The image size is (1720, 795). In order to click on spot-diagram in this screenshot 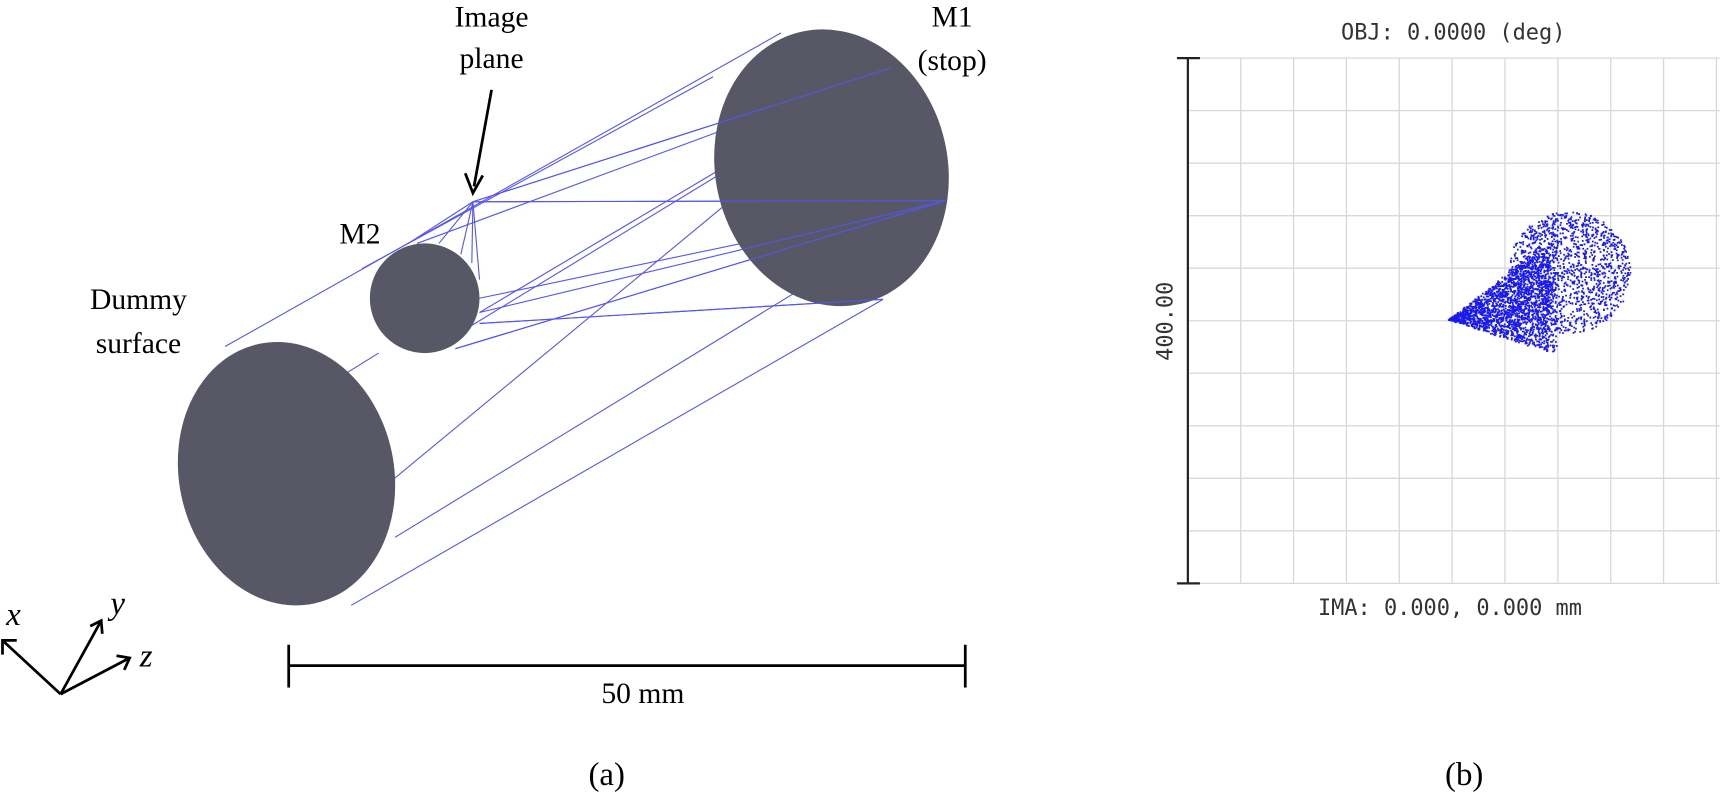, I will do `click(1539, 282)`.